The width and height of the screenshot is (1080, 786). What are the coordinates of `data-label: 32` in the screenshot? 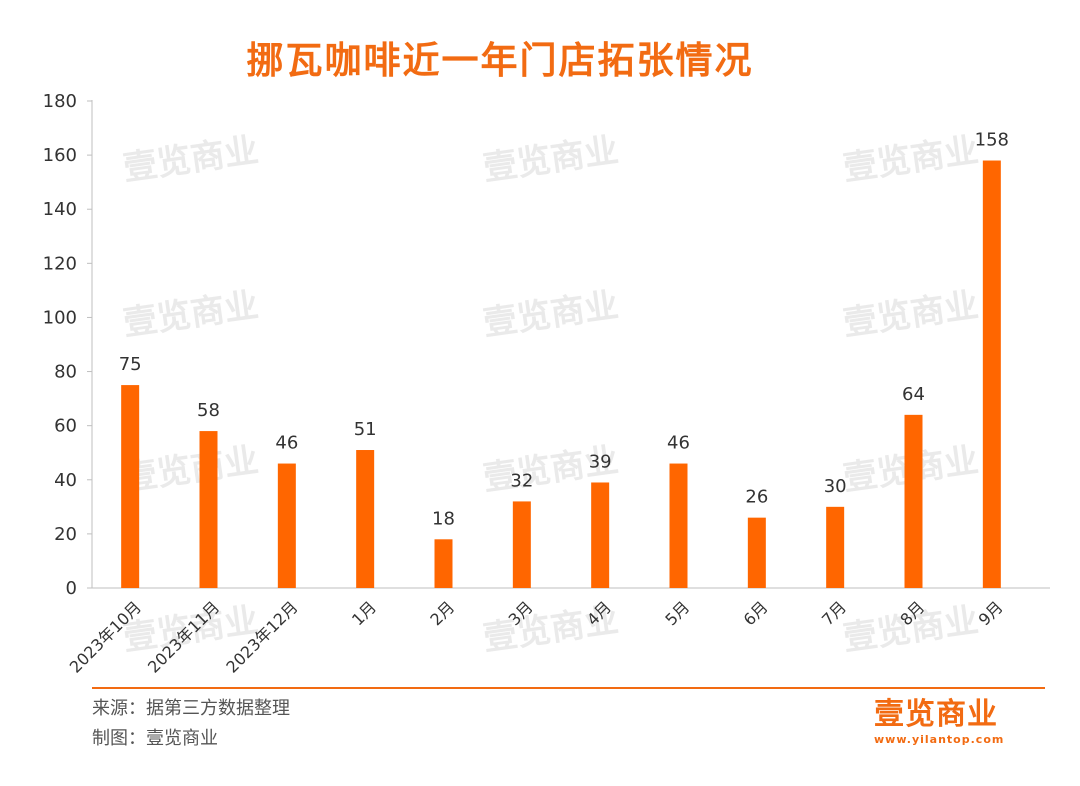 It's located at (521, 480).